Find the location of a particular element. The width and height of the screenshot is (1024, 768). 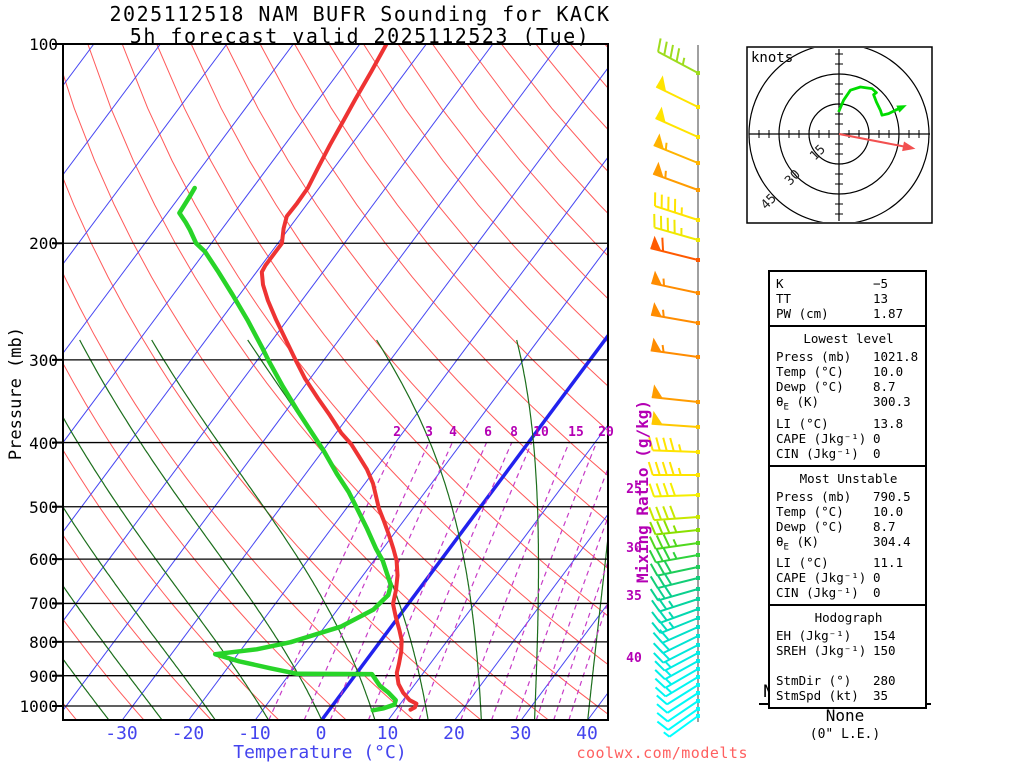

stats-row: K −5 is located at coordinates (848, 283).